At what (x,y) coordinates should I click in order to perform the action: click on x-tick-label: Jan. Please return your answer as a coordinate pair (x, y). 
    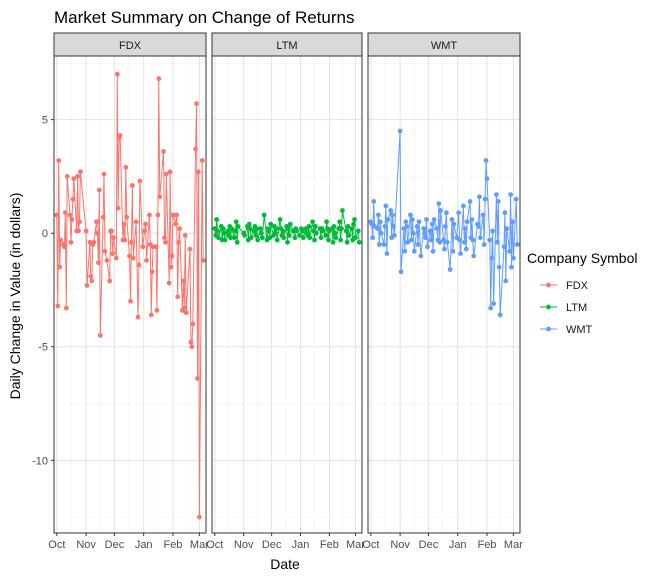
    Looking at the image, I should click on (144, 545).